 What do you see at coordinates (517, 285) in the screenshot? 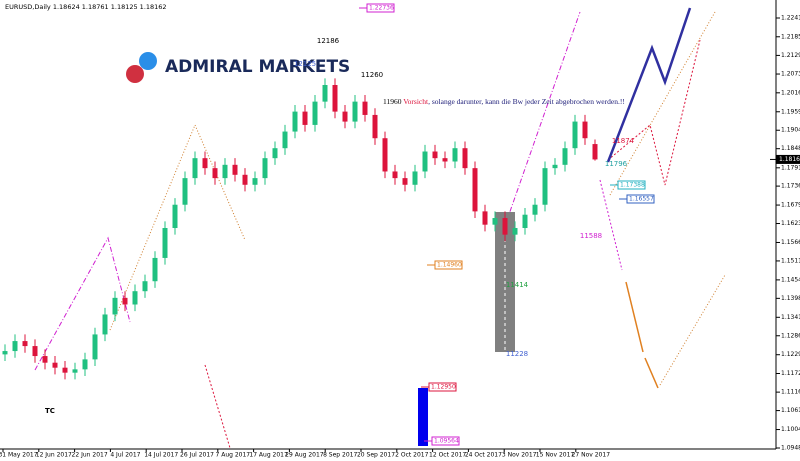
I see `wave-annotation: 11414` at bounding box center [517, 285].